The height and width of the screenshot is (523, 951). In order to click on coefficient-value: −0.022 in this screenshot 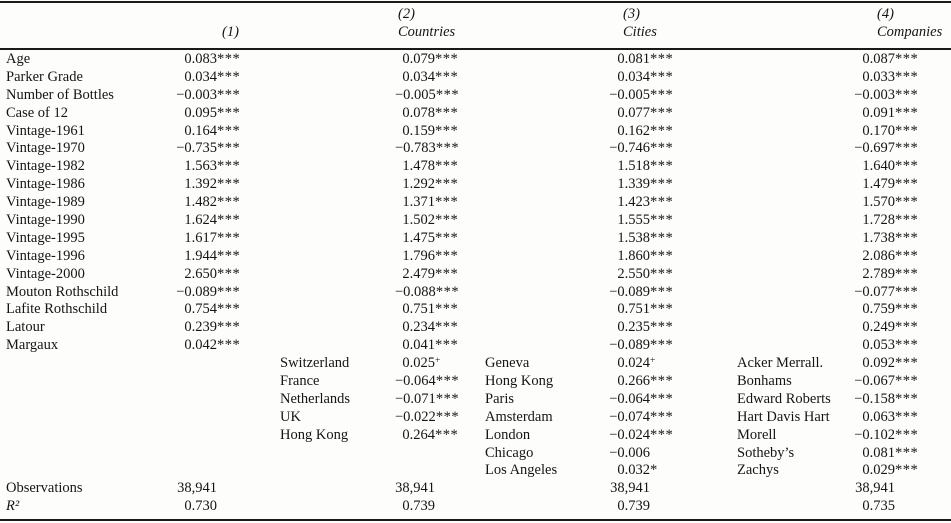, I will do `click(415, 416)`.